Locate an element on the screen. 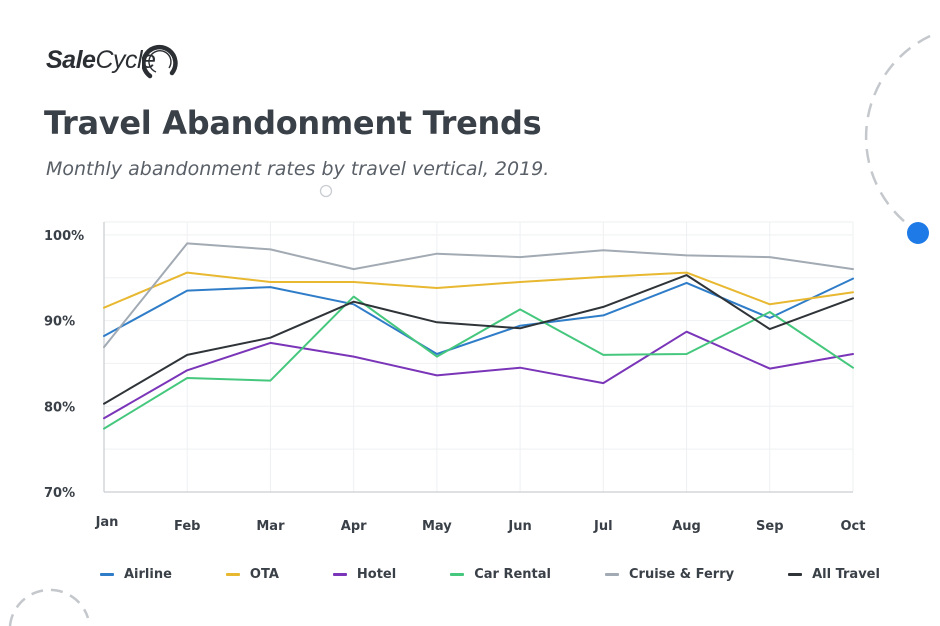 The height and width of the screenshot is (626, 940). legend-item-cruise-ferry: Cruise & Ferry is located at coordinates (669, 574).